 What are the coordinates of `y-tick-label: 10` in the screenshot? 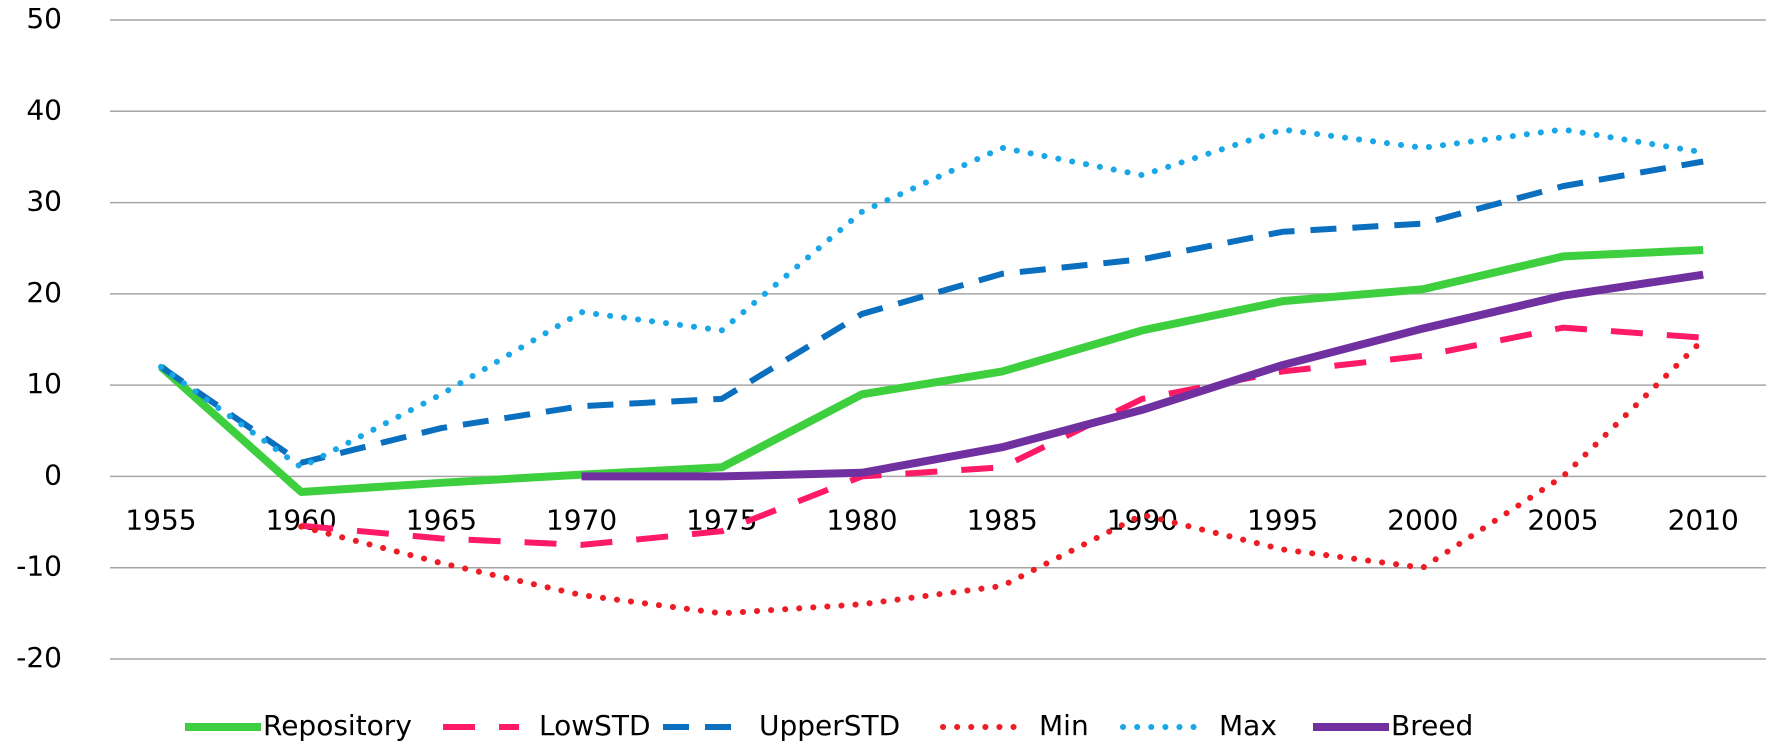 It's located at (44, 383).